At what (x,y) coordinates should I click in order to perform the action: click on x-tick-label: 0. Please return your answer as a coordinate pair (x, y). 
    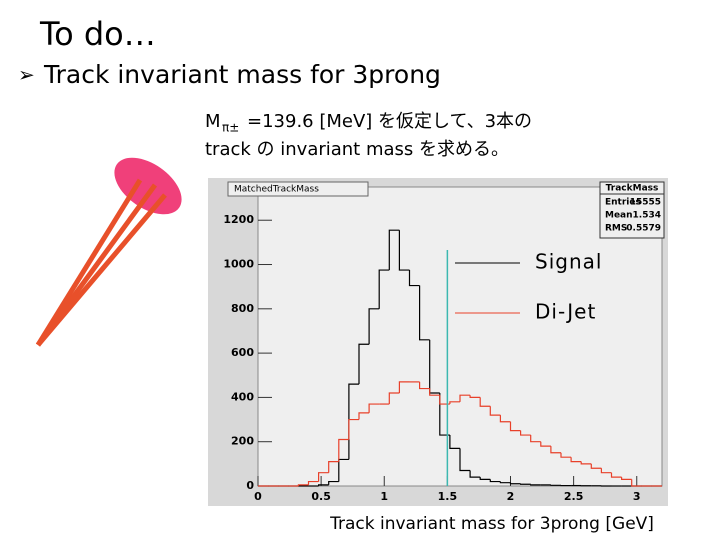
    Looking at the image, I should click on (258, 496).